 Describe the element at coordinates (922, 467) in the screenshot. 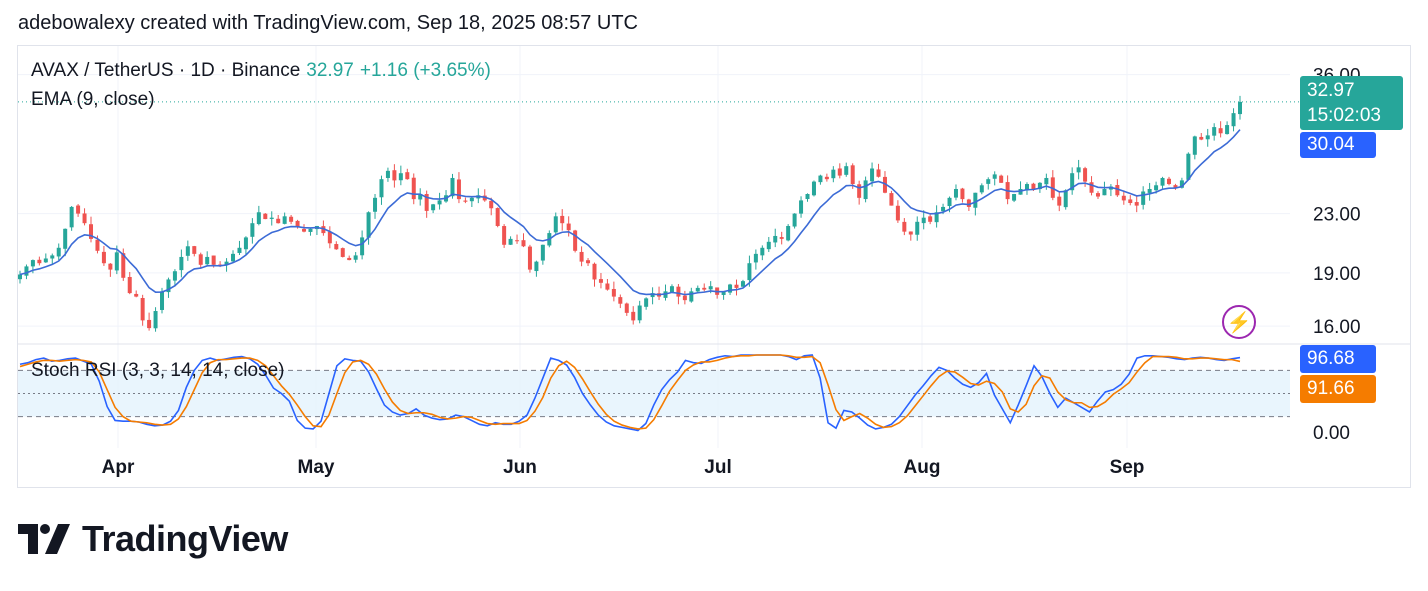

I see `time-axis-label: Aug` at that location.